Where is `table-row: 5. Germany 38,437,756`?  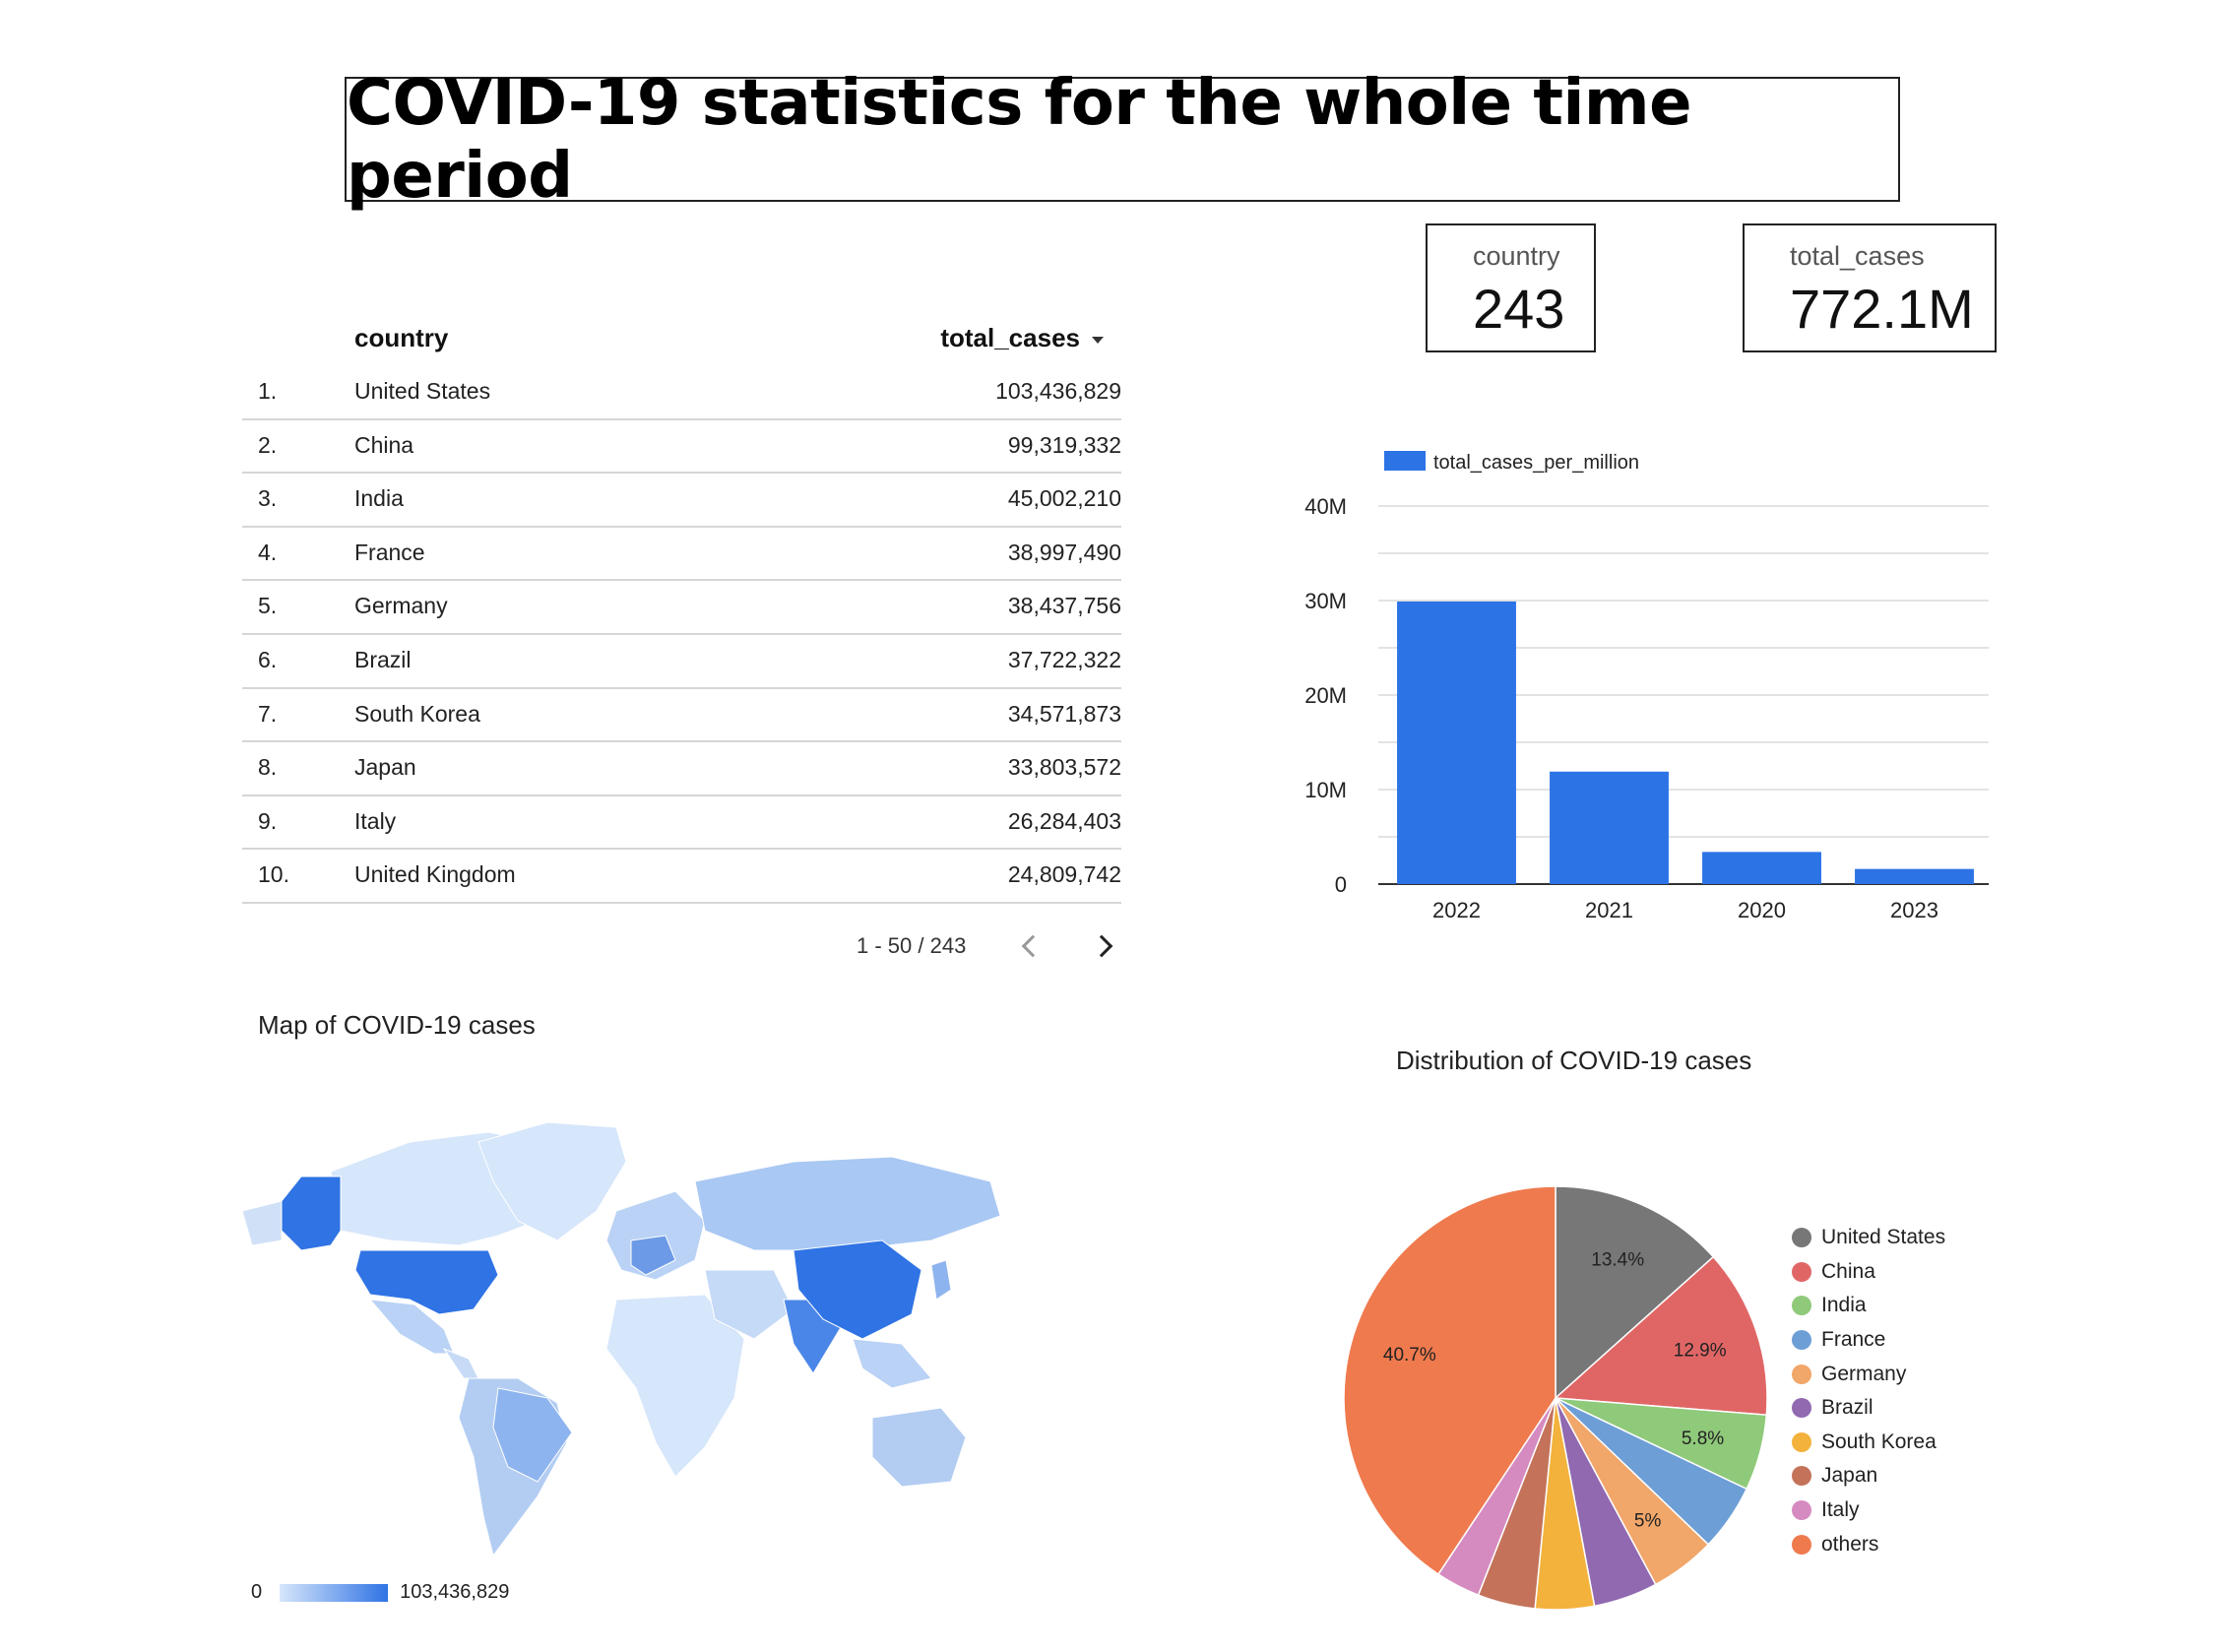
table-row: 5. Germany 38,437,756 is located at coordinates (682, 608).